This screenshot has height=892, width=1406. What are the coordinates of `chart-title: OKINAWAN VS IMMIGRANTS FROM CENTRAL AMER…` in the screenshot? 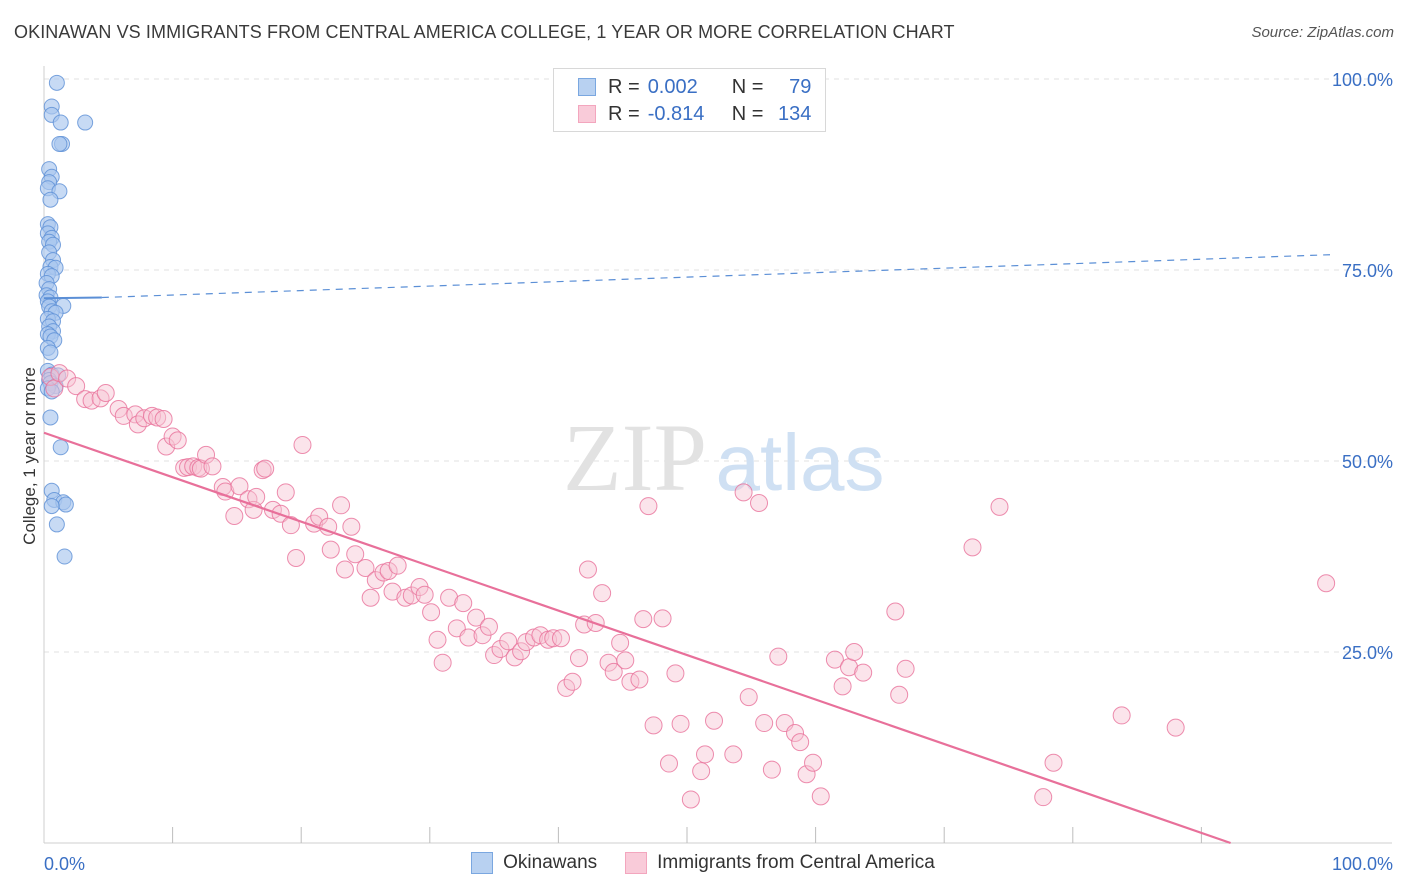 It's located at (484, 32).